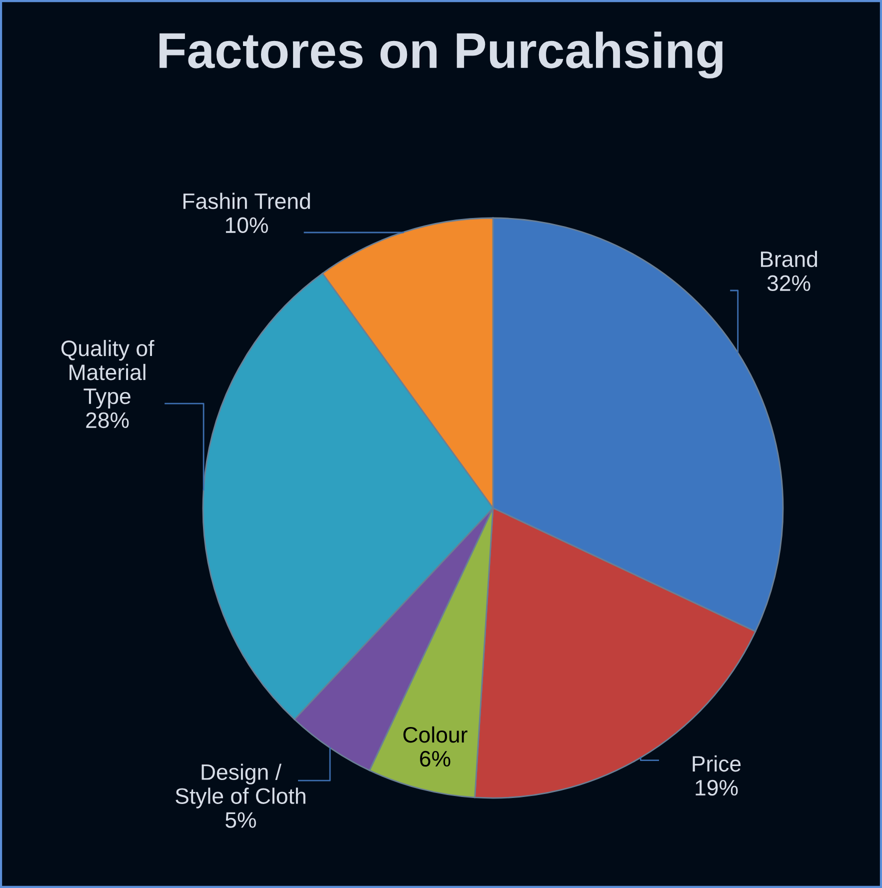  I want to click on data-label: 19%, so click(717, 788).